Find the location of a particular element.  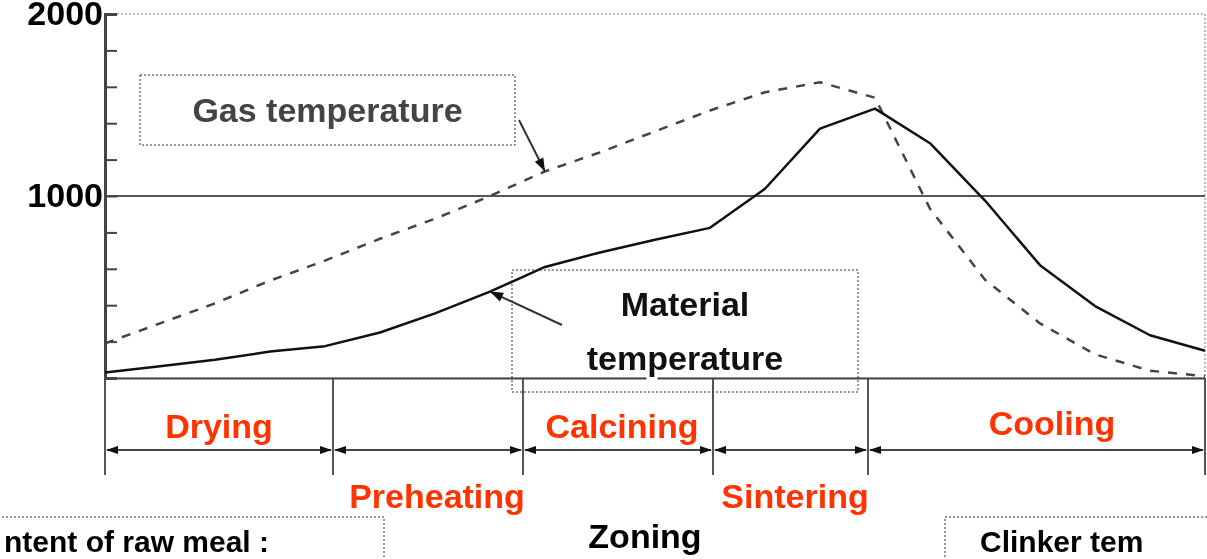

y-tick-label: 2000 is located at coordinates (65, 16).